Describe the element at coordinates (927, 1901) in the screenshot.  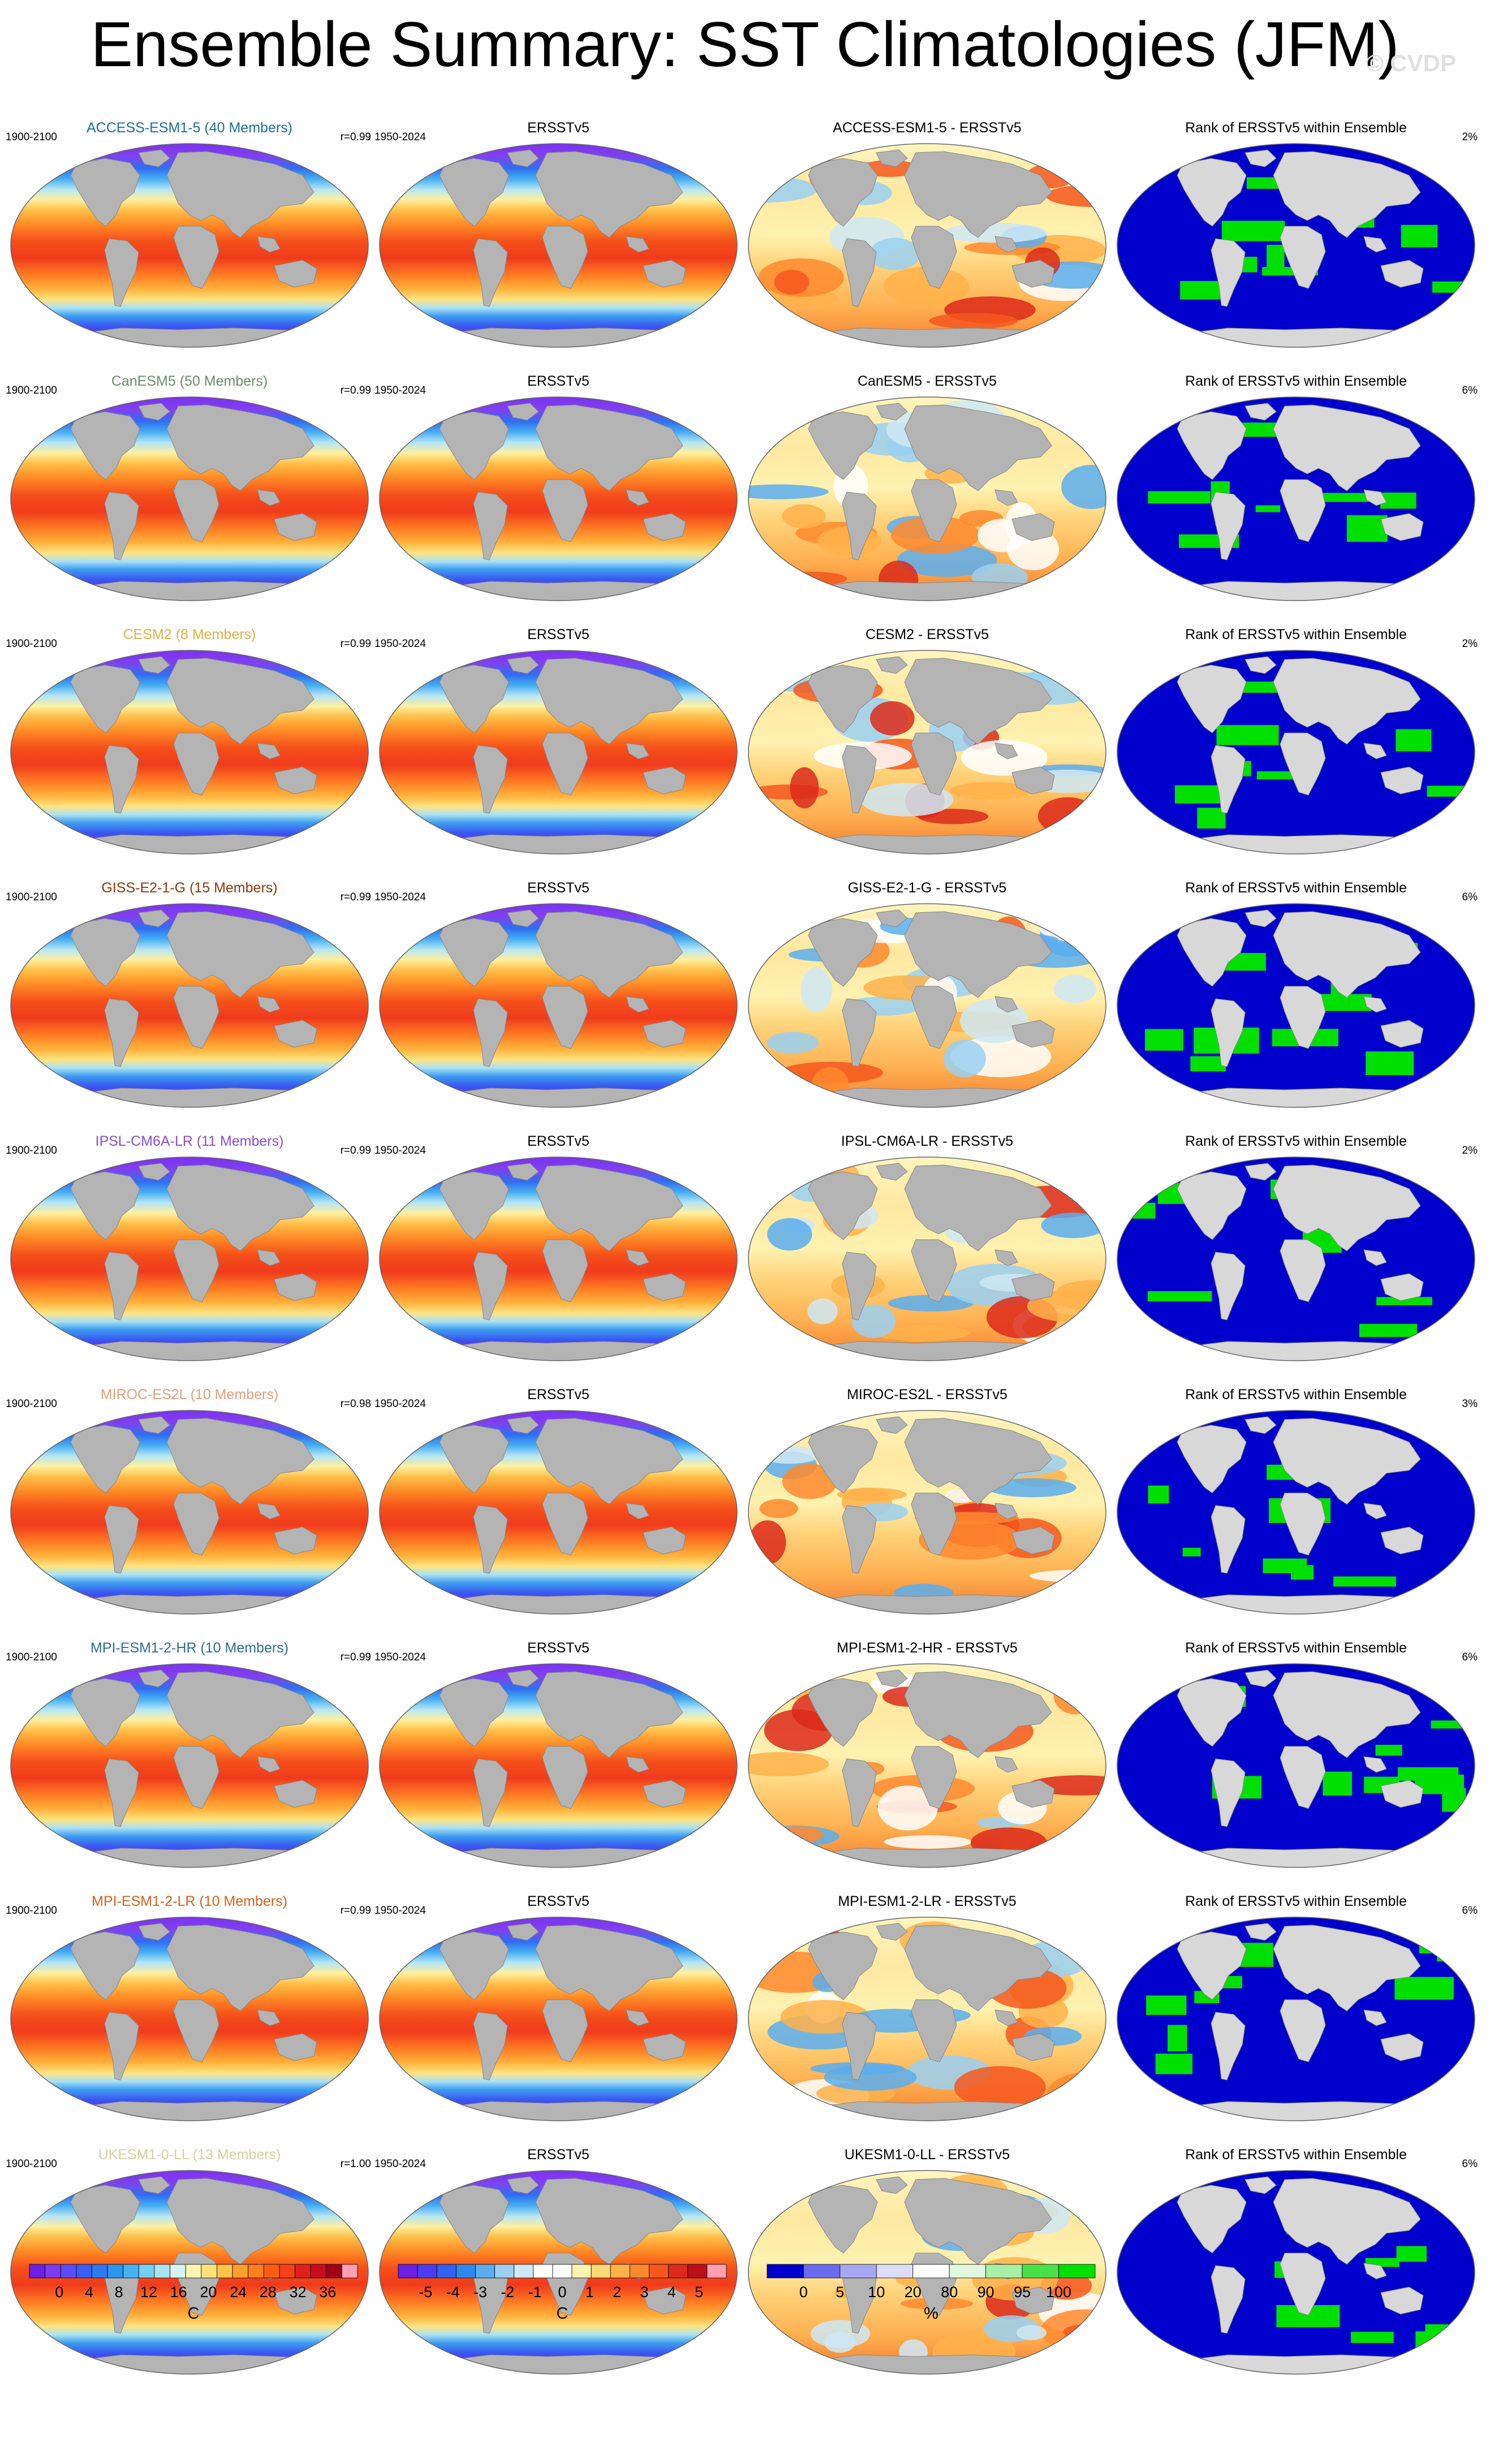
I see `panel-title: MPI-ESM1-2-LR - ERSSTv5` at that location.